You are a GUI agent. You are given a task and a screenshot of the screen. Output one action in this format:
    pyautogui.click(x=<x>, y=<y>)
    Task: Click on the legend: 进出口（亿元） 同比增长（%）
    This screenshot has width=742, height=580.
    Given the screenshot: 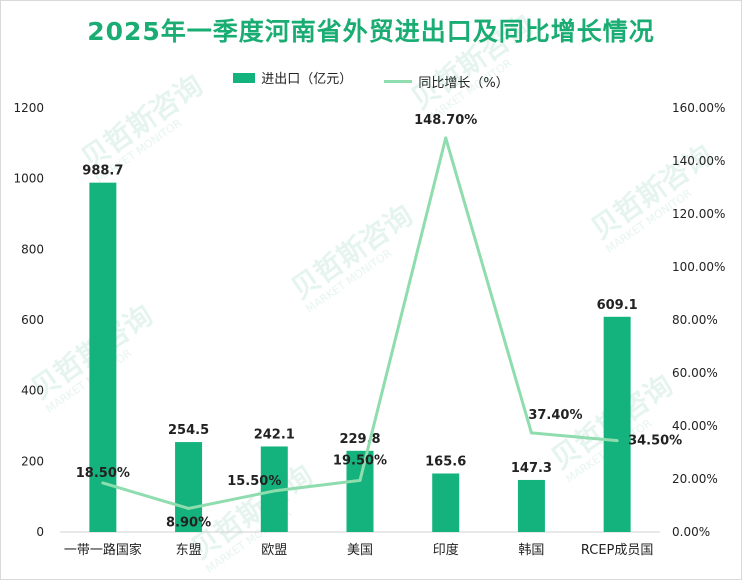 What is the action you would take?
    pyautogui.click(x=371, y=79)
    